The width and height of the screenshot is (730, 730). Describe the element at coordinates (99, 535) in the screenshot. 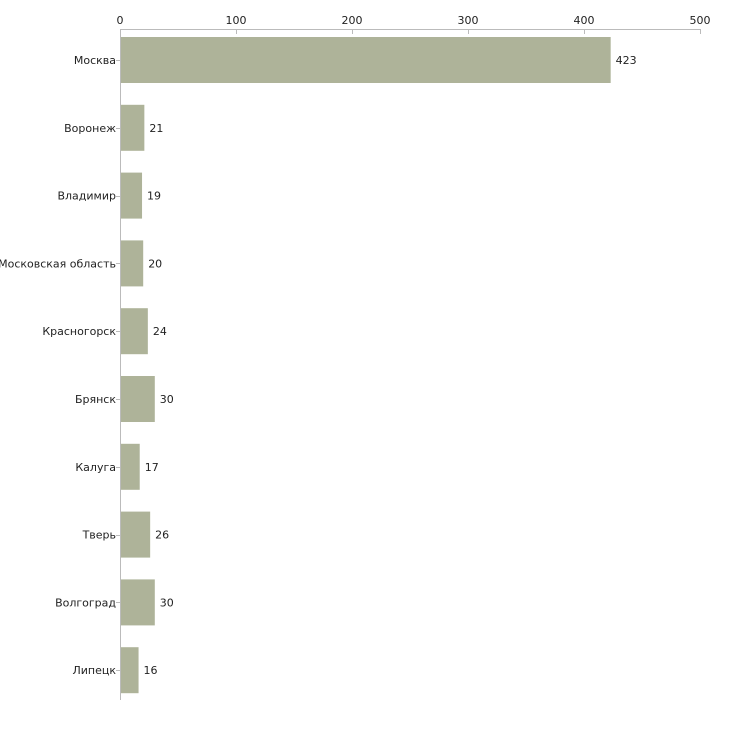

I see `category-label: Тверь` at that location.